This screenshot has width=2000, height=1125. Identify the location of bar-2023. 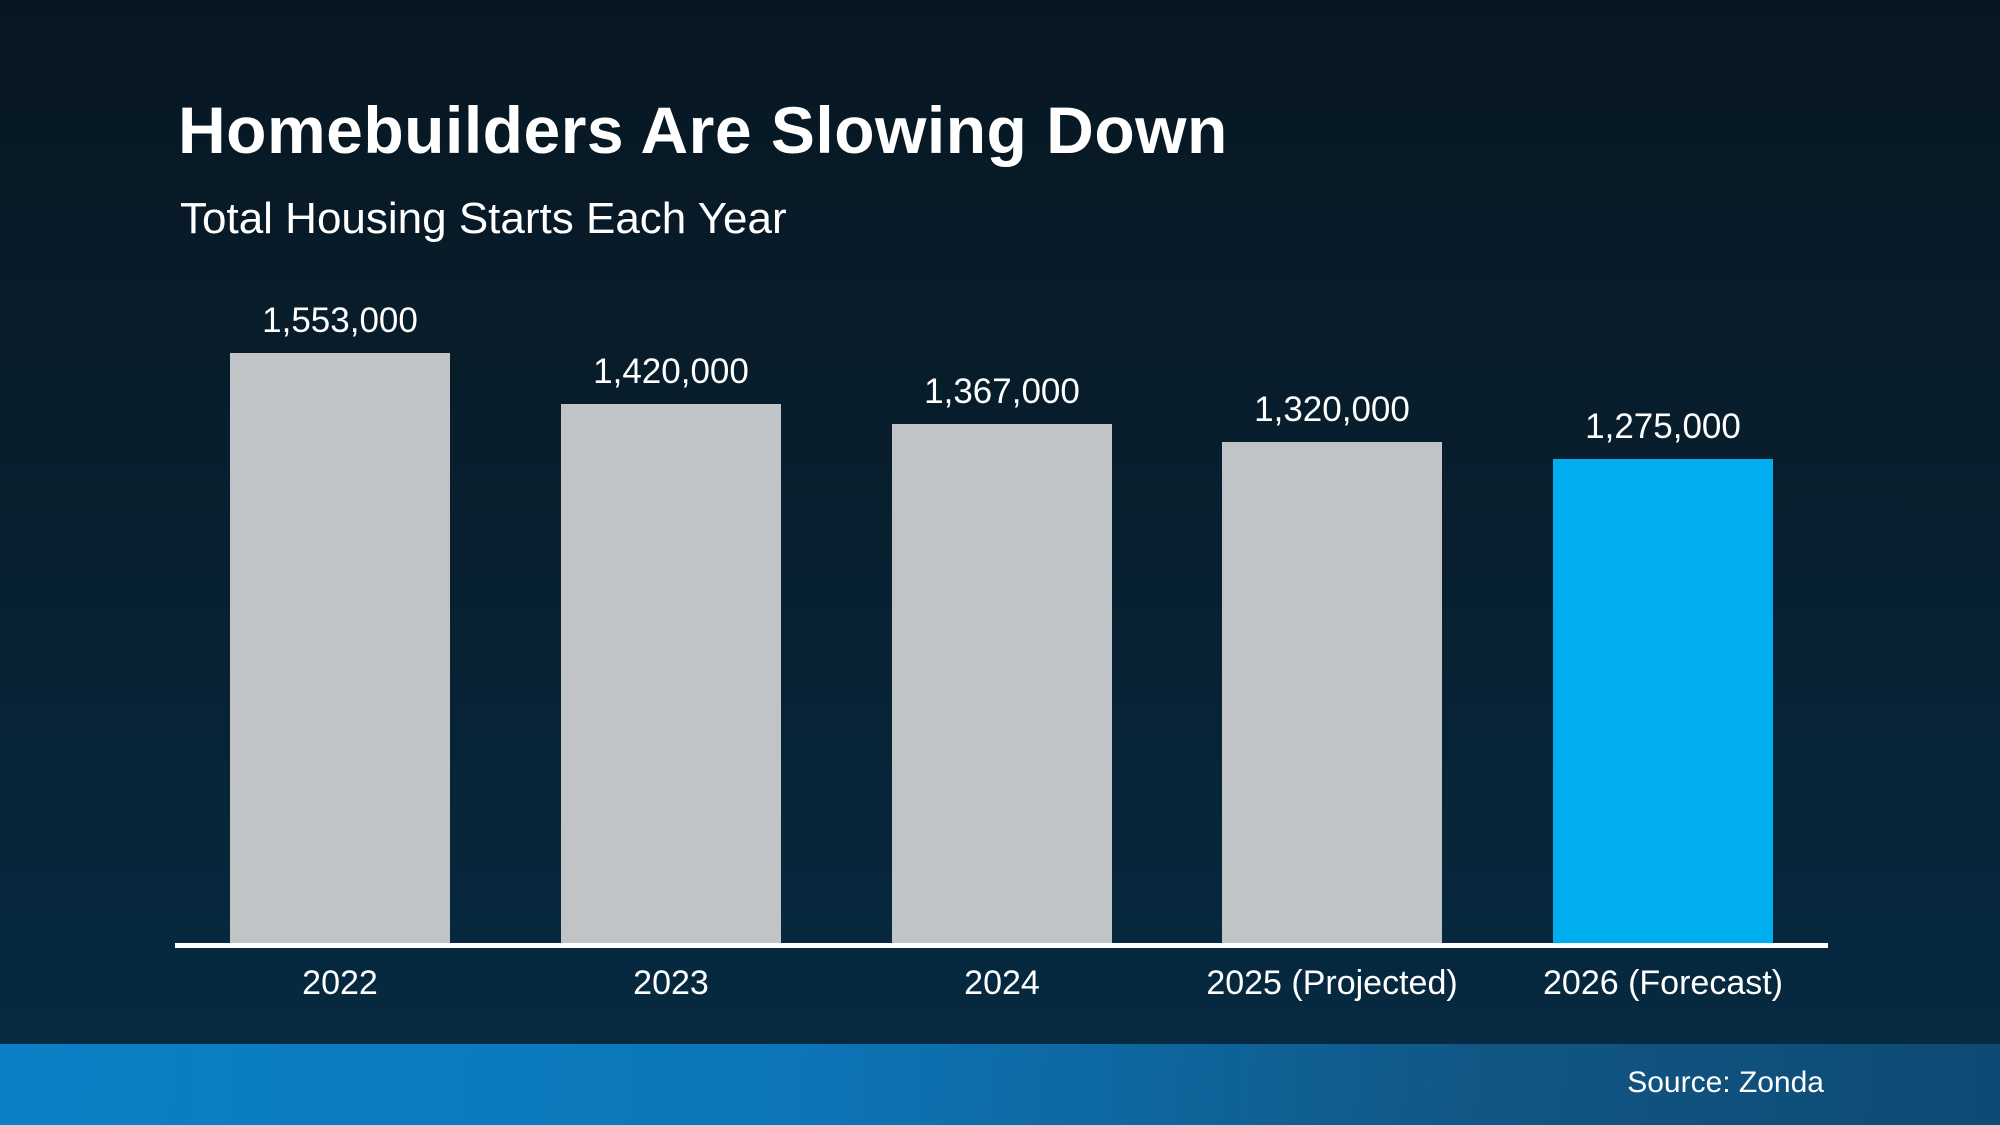
(671, 673).